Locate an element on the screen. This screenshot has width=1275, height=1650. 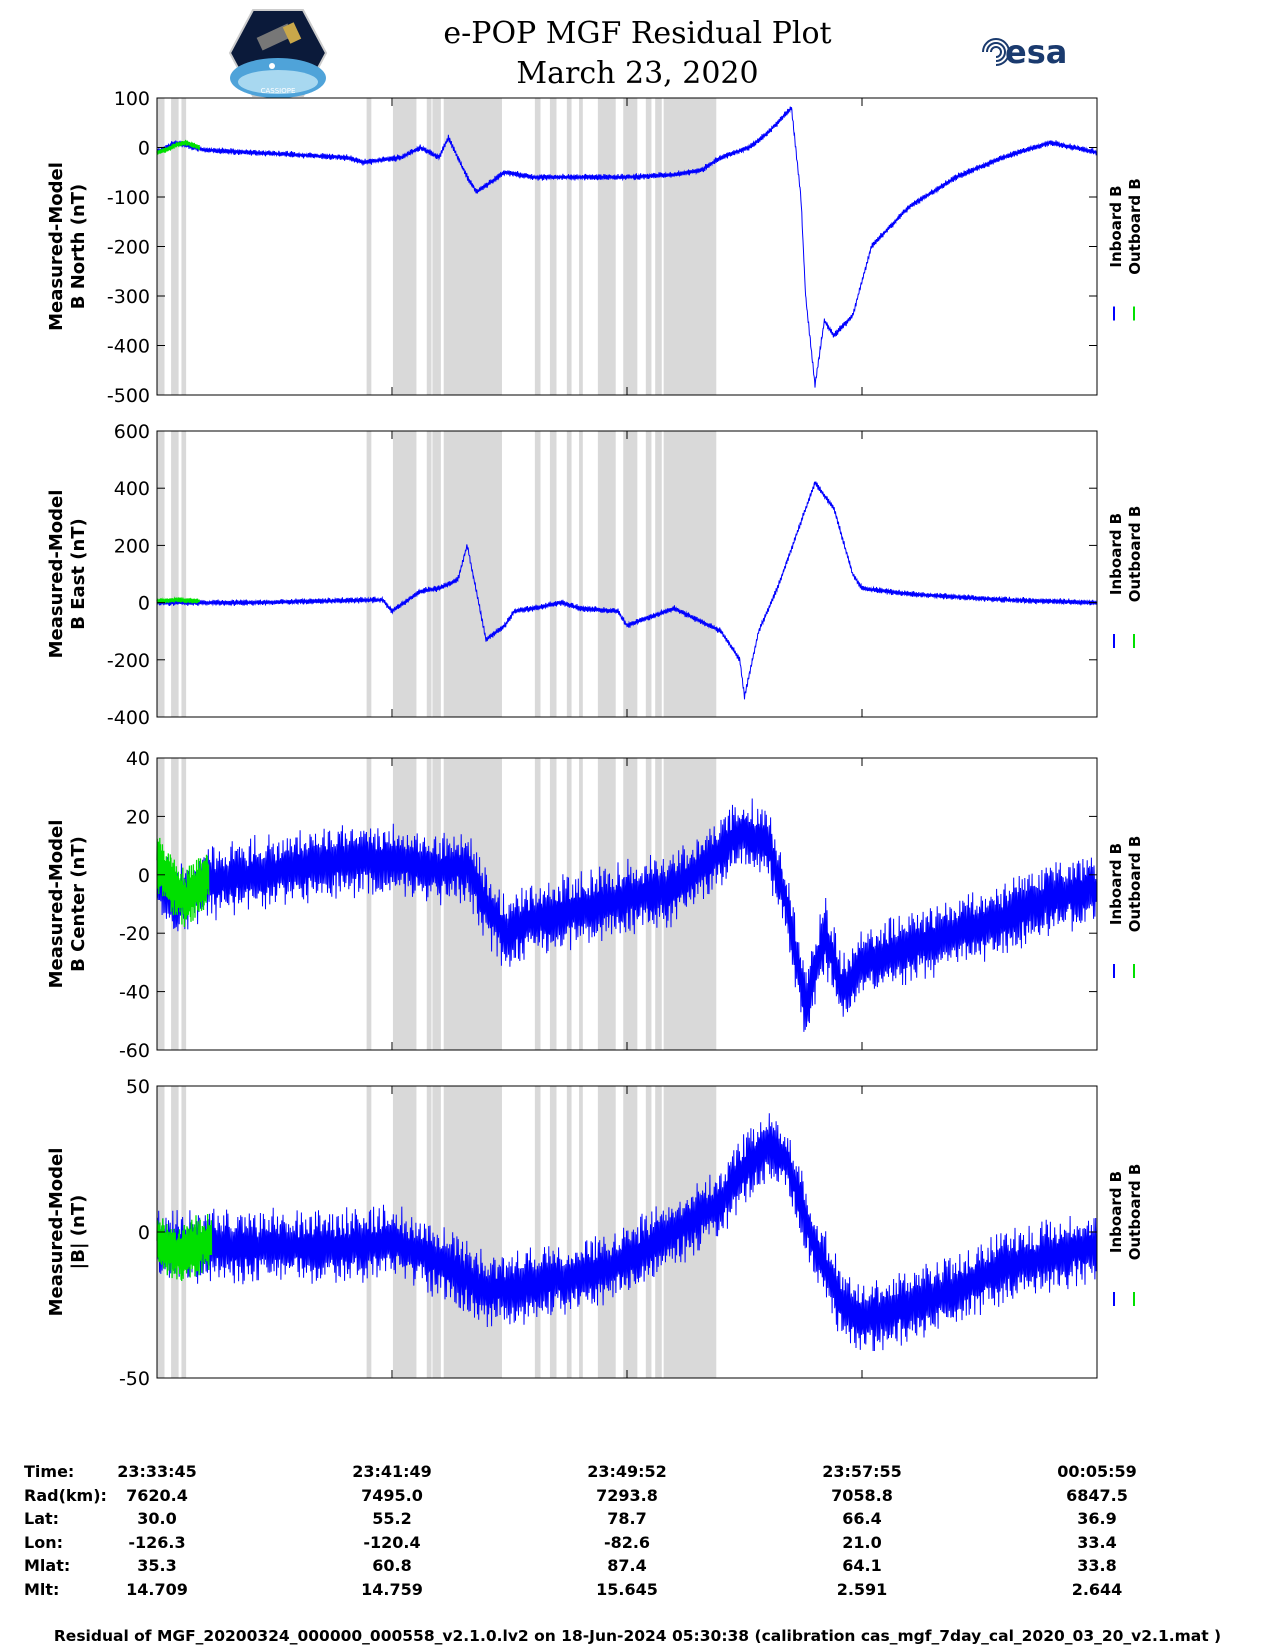
info-cell: 23:41:49 is located at coordinates (392, 1471).